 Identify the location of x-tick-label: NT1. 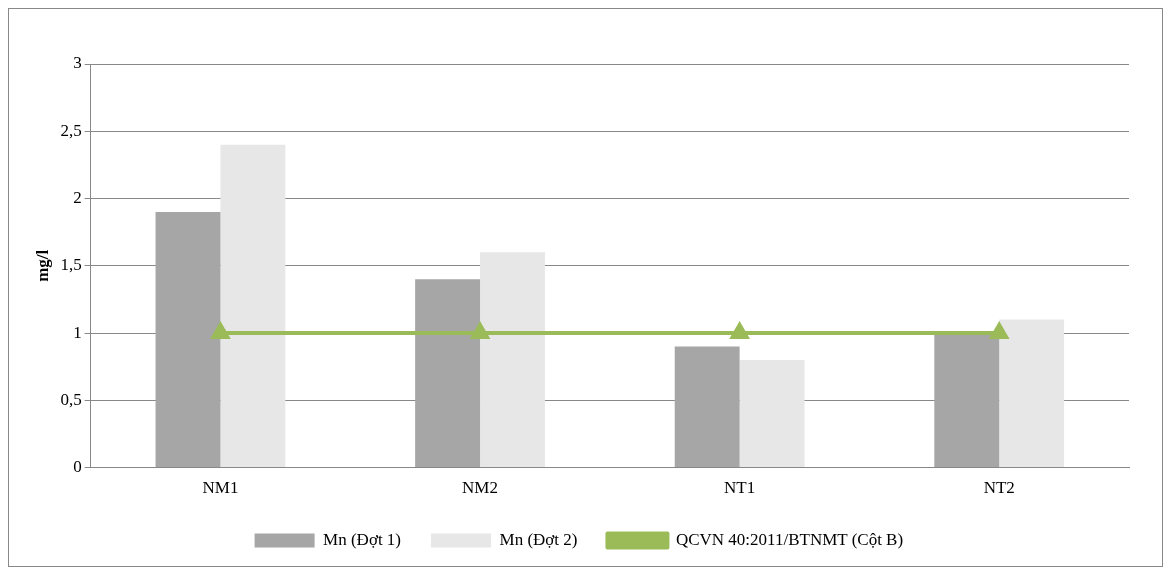
(740, 488).